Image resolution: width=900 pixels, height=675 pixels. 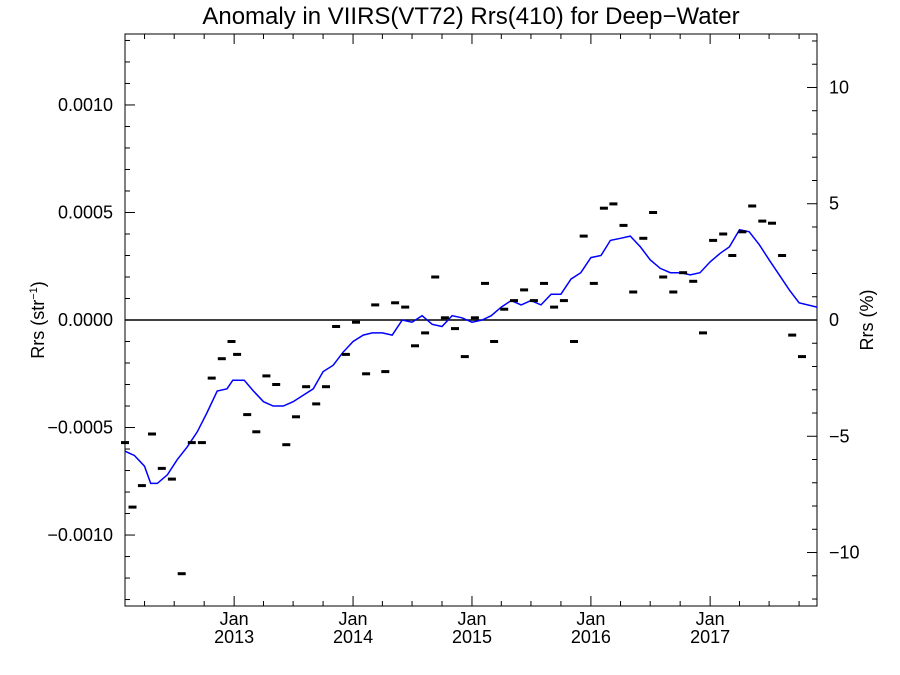 What do you see at coordinates (839, 87) in the screenshot?
I see `right-tick-label: 10` at bounding box center [839, 87].